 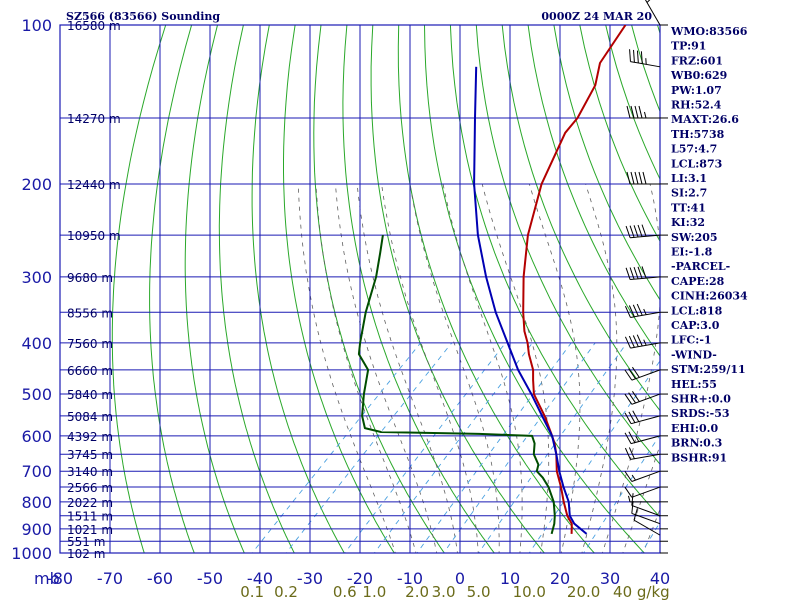 I want to click on pressure-tick-label: 300, so click(x=36, y=277).